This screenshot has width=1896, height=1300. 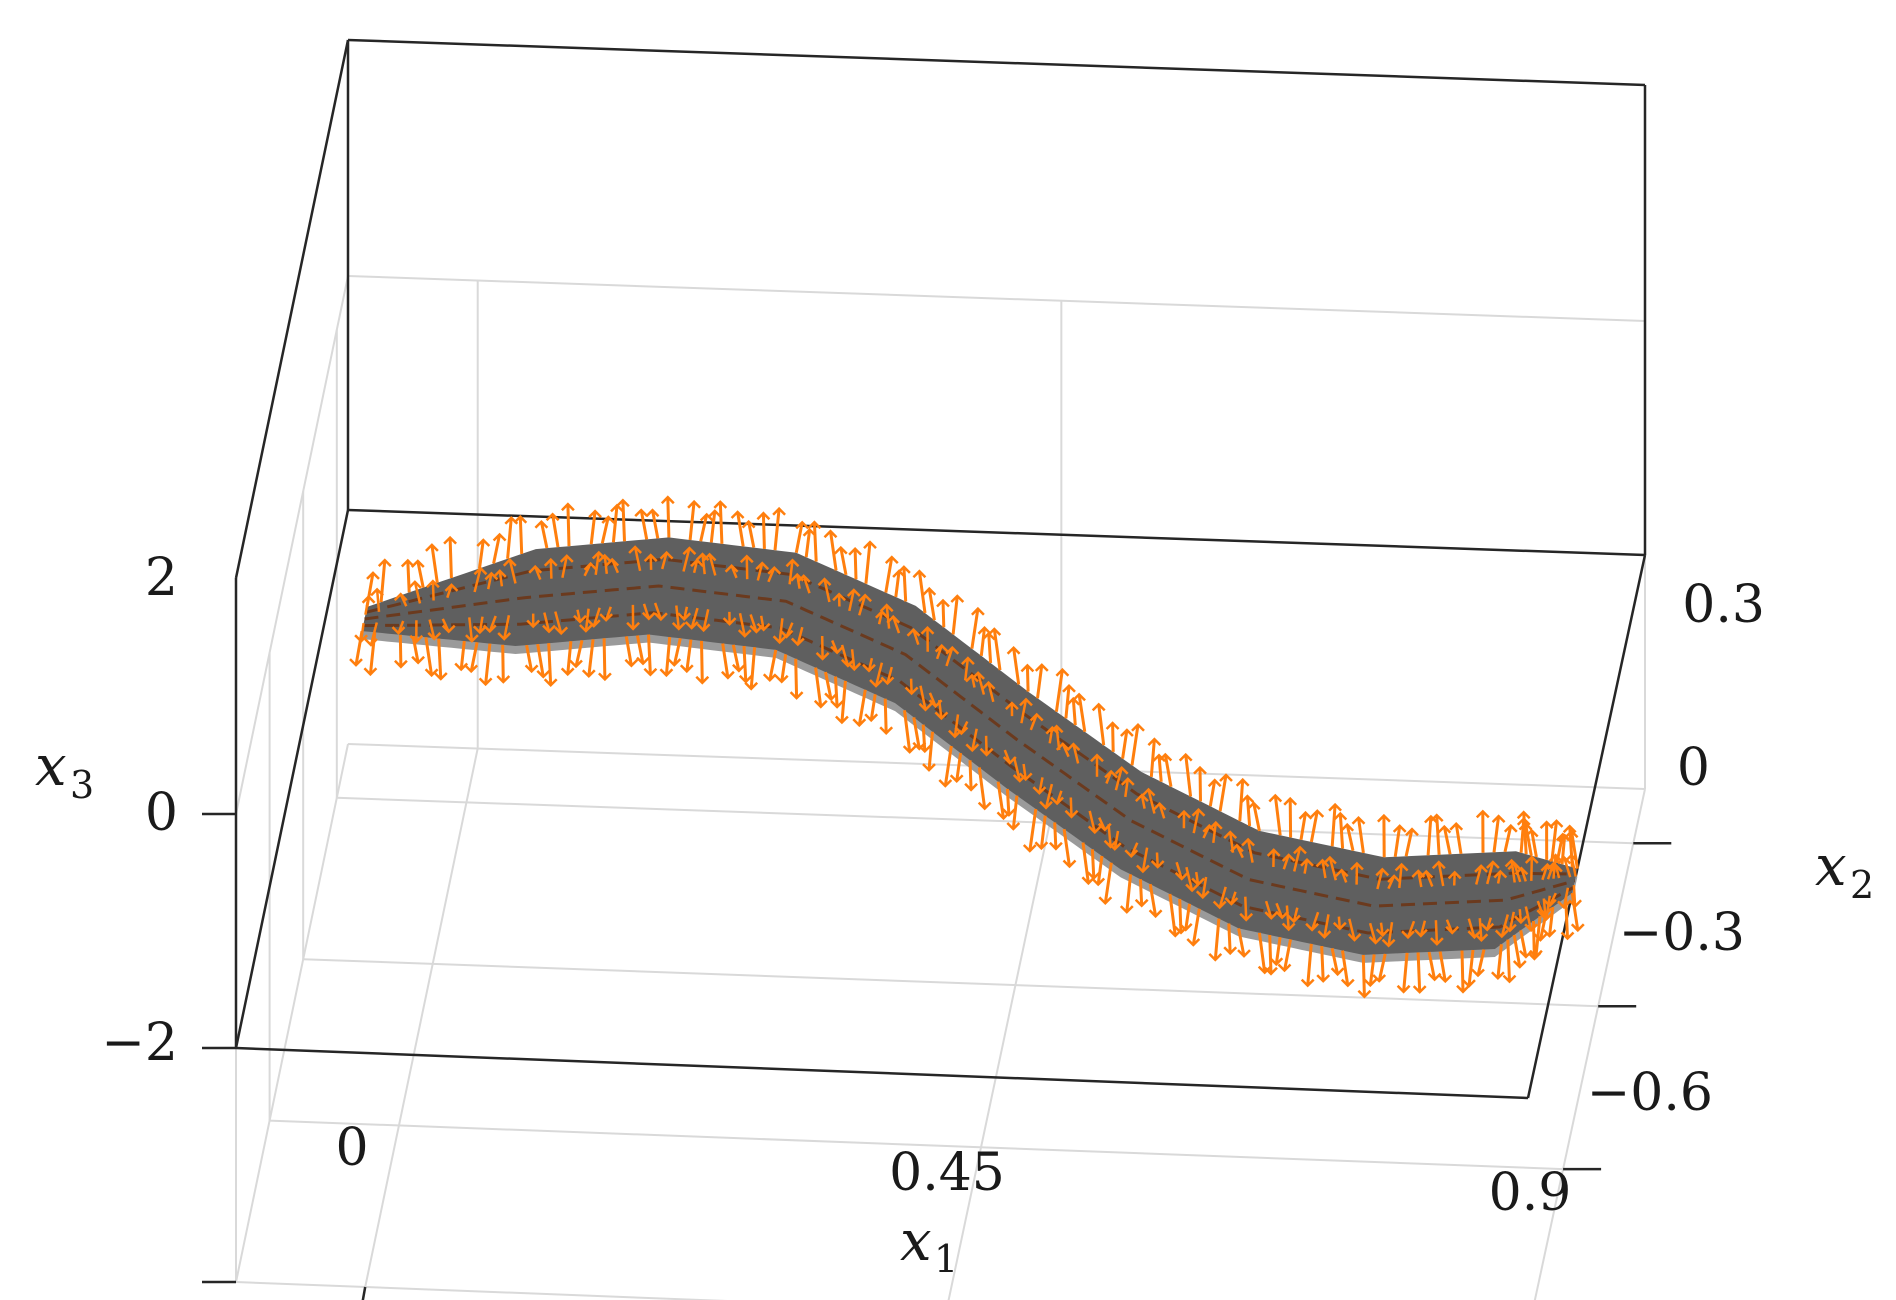 What do you see at coordinates (161, 813) in the screenshot?
I see `x3-tick-label: 0` at bounding box center [161, 813].